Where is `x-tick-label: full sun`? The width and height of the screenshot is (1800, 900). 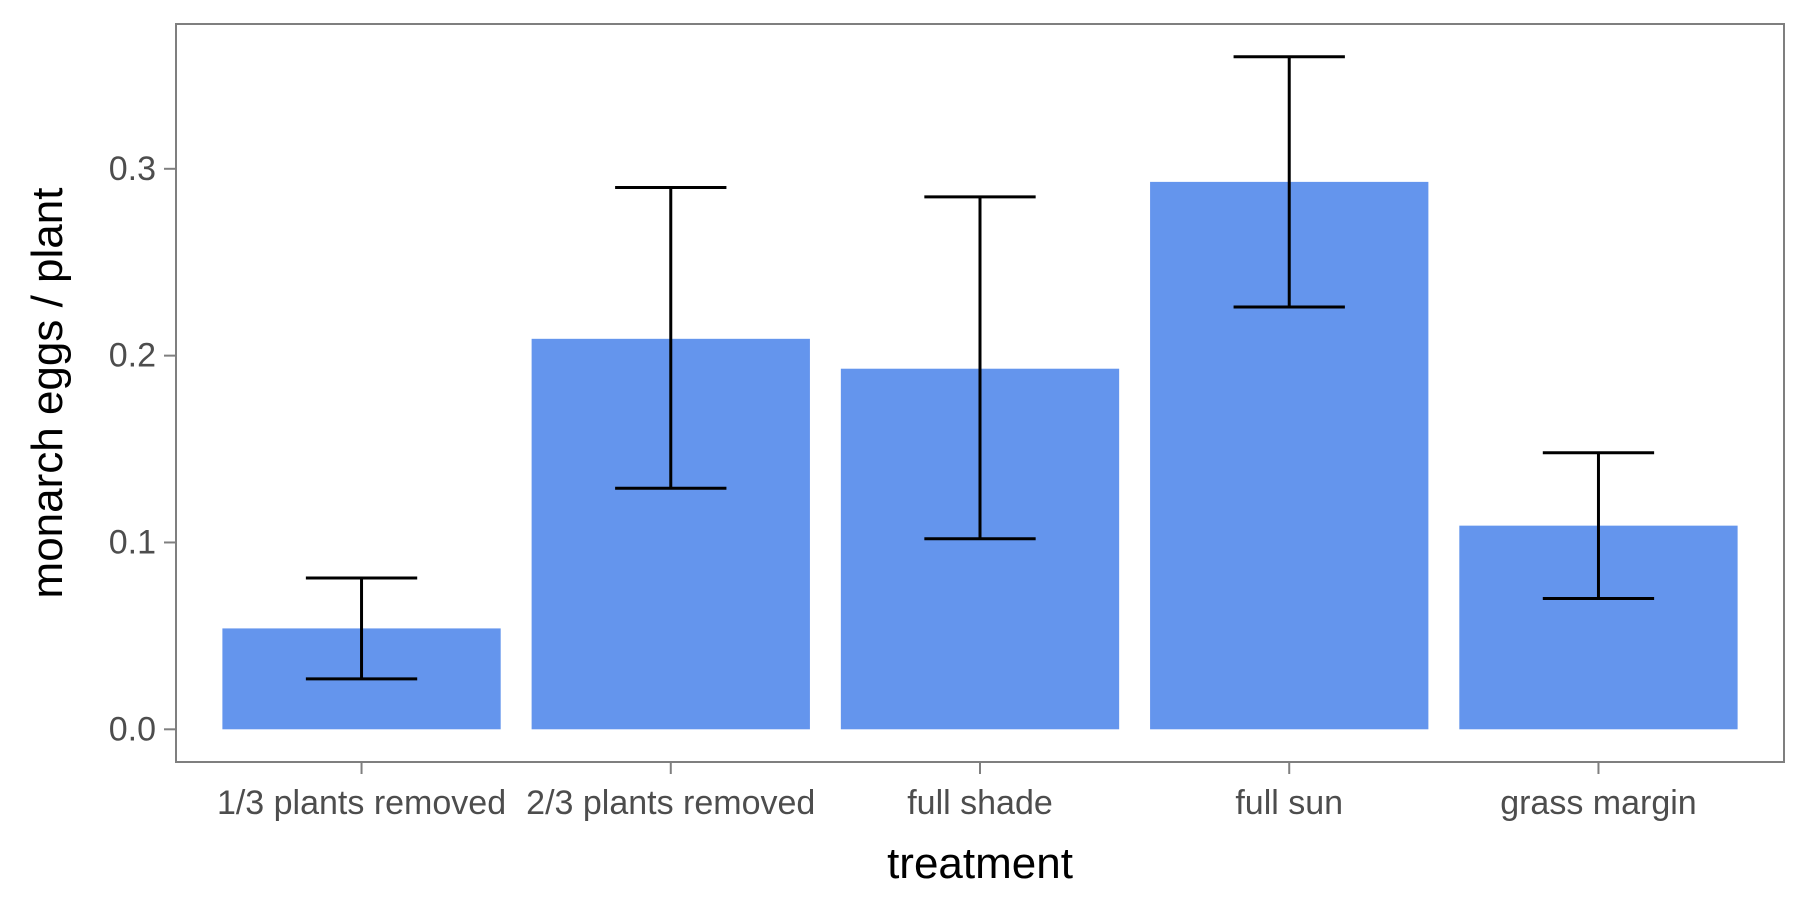
x-tick-label: full sun is located at coordinates (1289, 803).